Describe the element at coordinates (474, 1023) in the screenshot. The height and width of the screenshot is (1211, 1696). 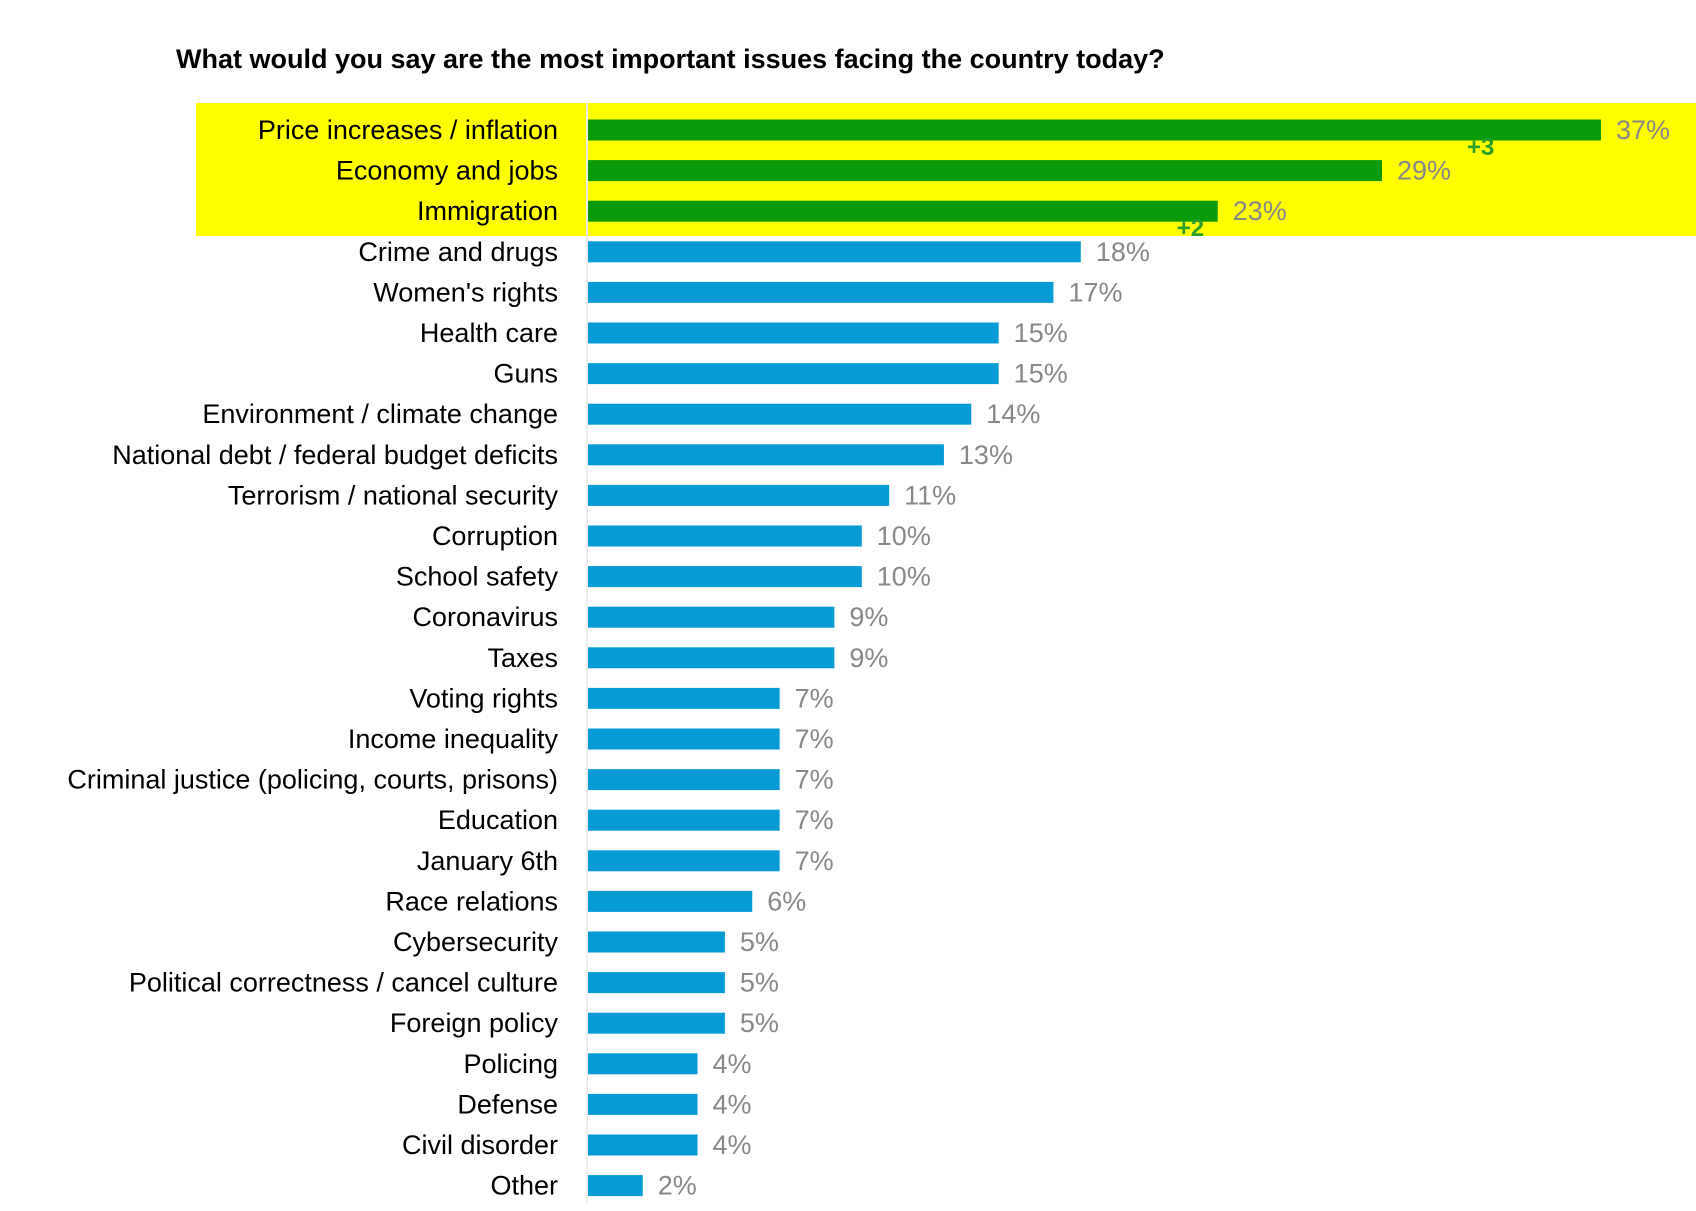
I see `category-label-foreign-policy: Foreign policy` at that location.